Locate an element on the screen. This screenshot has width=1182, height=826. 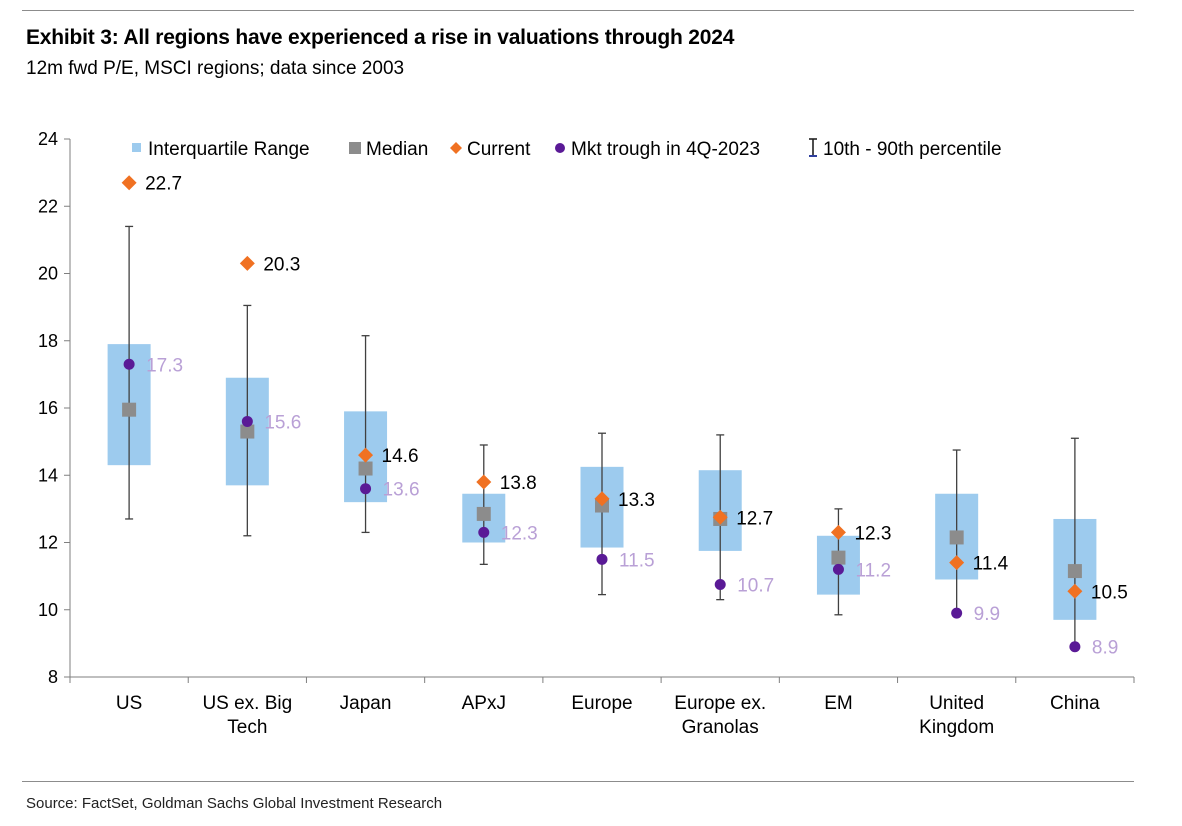
legend-median-swatch is located at coordinates (355, 148).